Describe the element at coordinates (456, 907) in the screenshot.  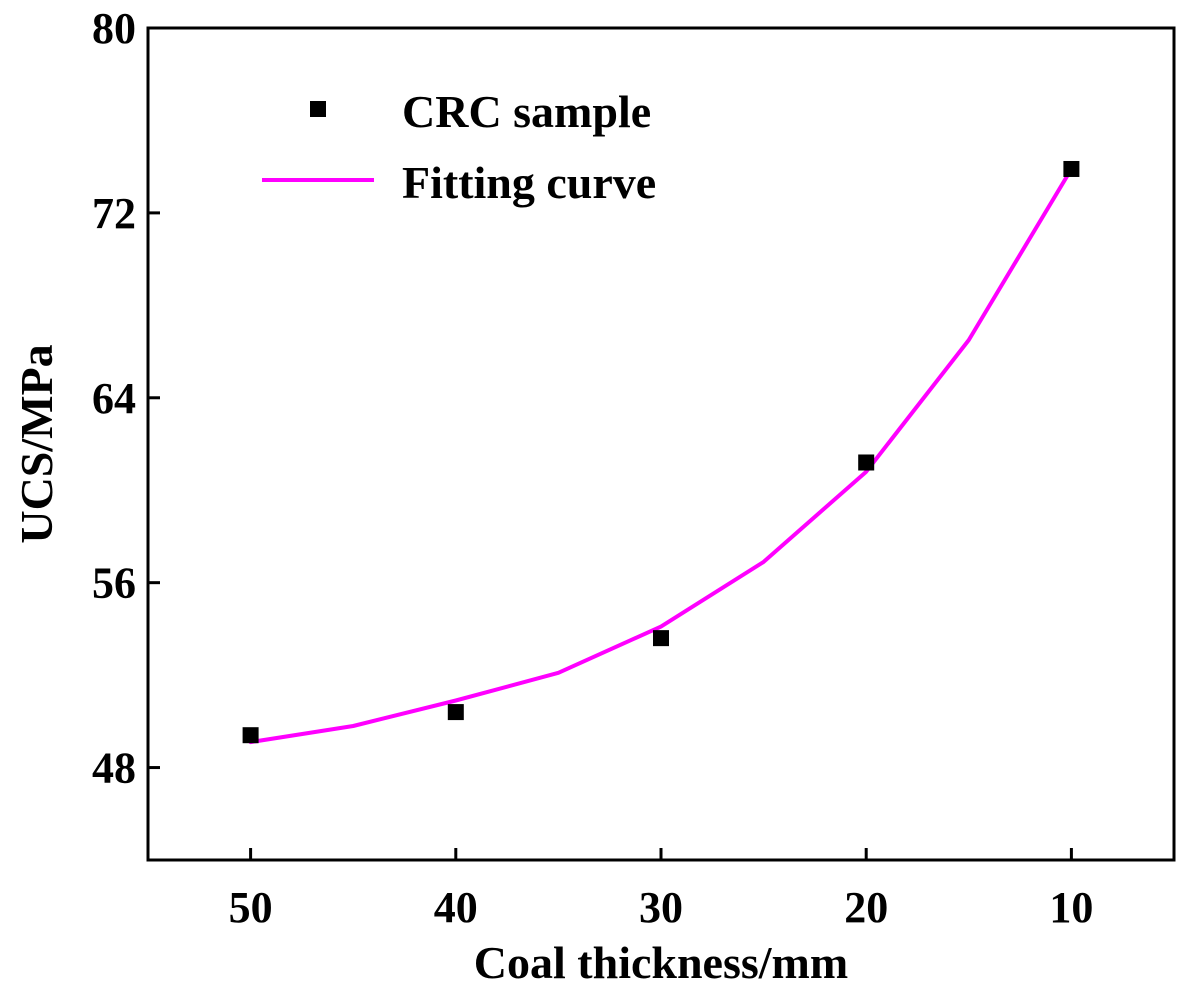
I see `x-tick-label: 40` at that location.